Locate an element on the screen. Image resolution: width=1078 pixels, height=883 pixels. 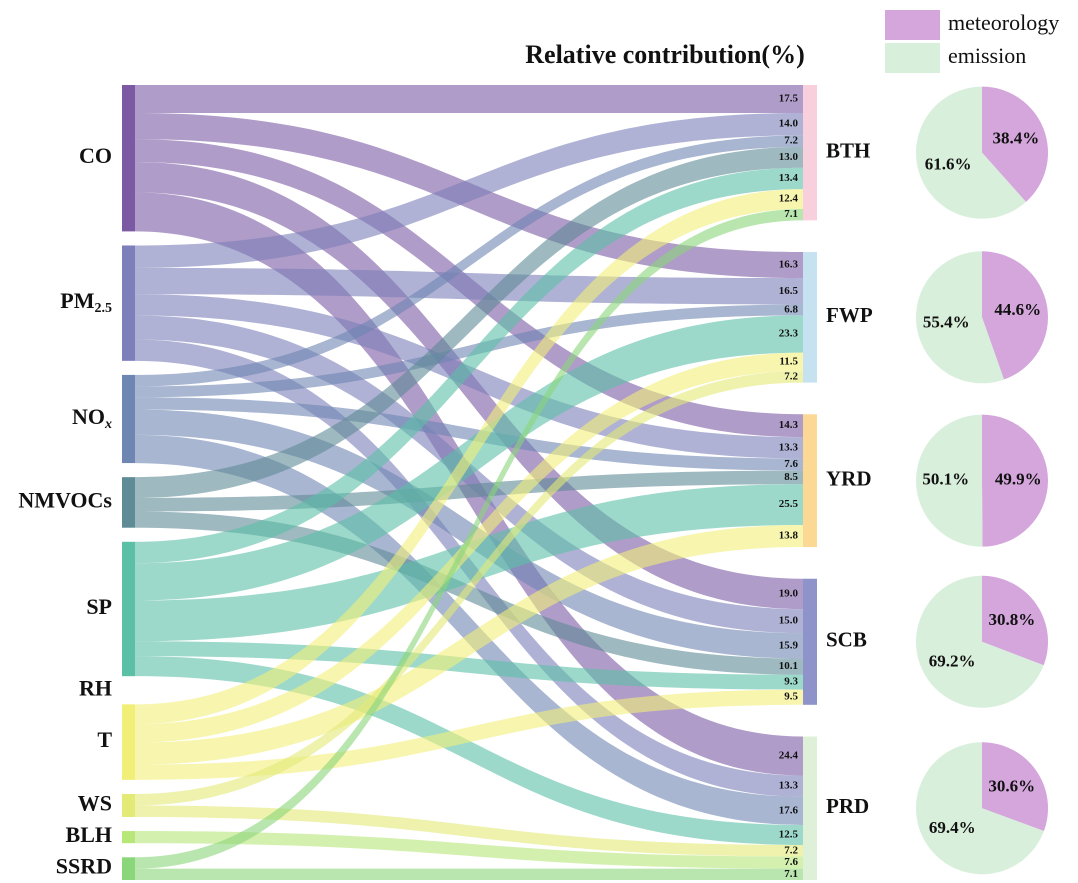
source-label-main: BLH is located at coordinates (89, 834).